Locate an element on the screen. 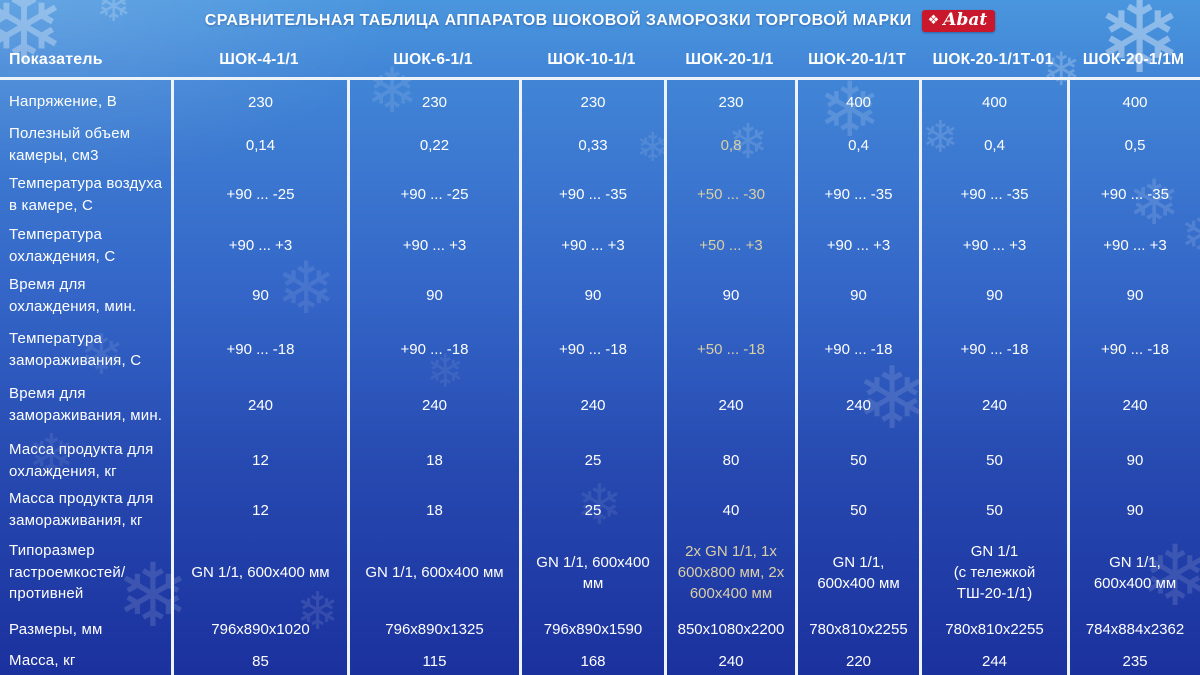 This screenshot has width=1200, height=675. abat-logo: ❖ Abat is located at coordinates (958, 21).